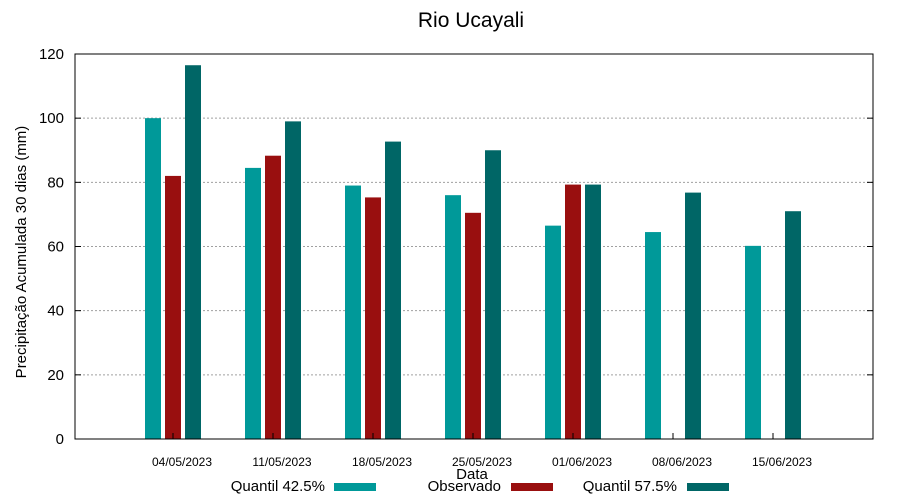 This screenshot has width=900, height=500. Describe the element at coordinates (464, 486) in the screenshot. I see `legend-label-observado: Observado` at that location.